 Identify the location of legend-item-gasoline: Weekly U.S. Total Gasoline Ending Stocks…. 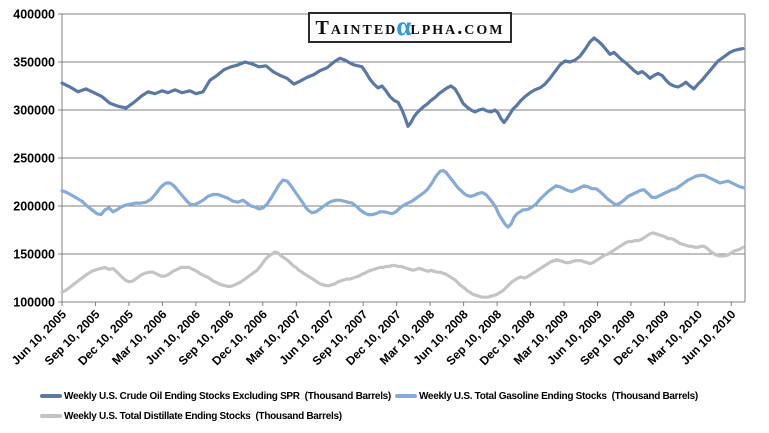
(546, 396).